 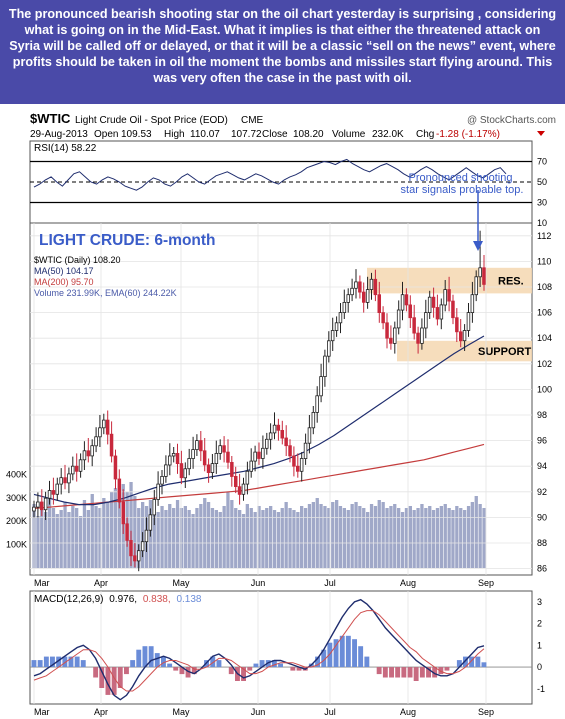 I want to click on price-tick-label: 102, so click(x=544, y=364).